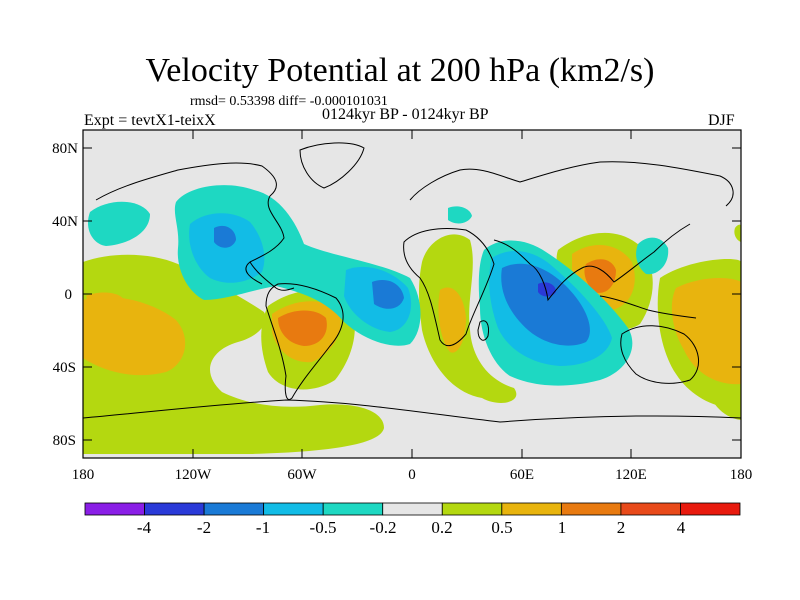 The height and width of the screenshot is (600, 800). I want to click on colorbar-label: 0.5, so click(501, 527).